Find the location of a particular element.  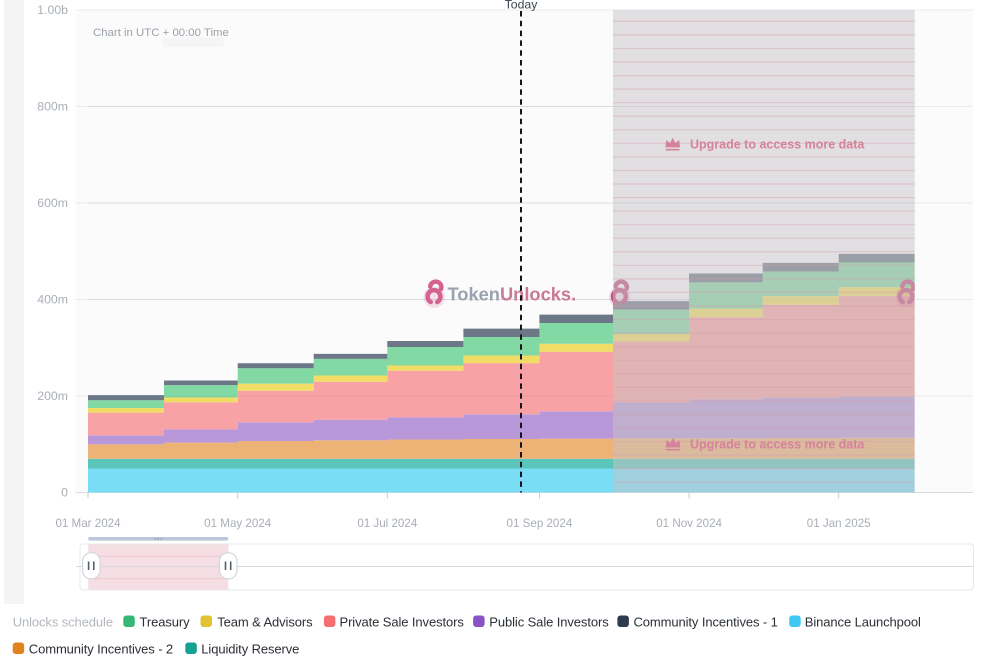

svg-text: Liquidity Reserve is located at coordinates (250, 649).